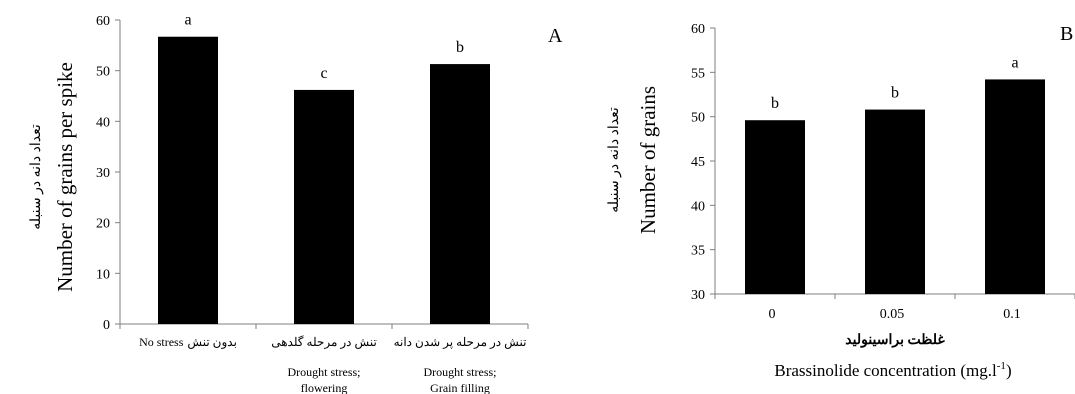 The width and height of the screenshot is (1075, 394). Describe the element at coordinates (885, 370) in the screenshot. I see `panel-b-x-axis-title-main: Brassinolide concentration (mg.l` at that location.